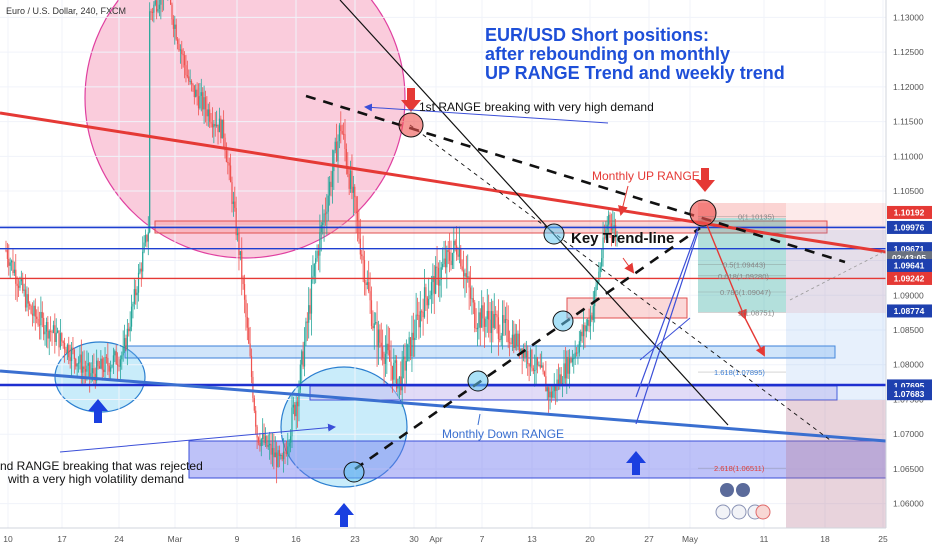  What do you see at coordinates (597, 35) in the screenshot?
I see `headline-line-1: EUR/USD Short positions:` at bounding box center [597, 35].